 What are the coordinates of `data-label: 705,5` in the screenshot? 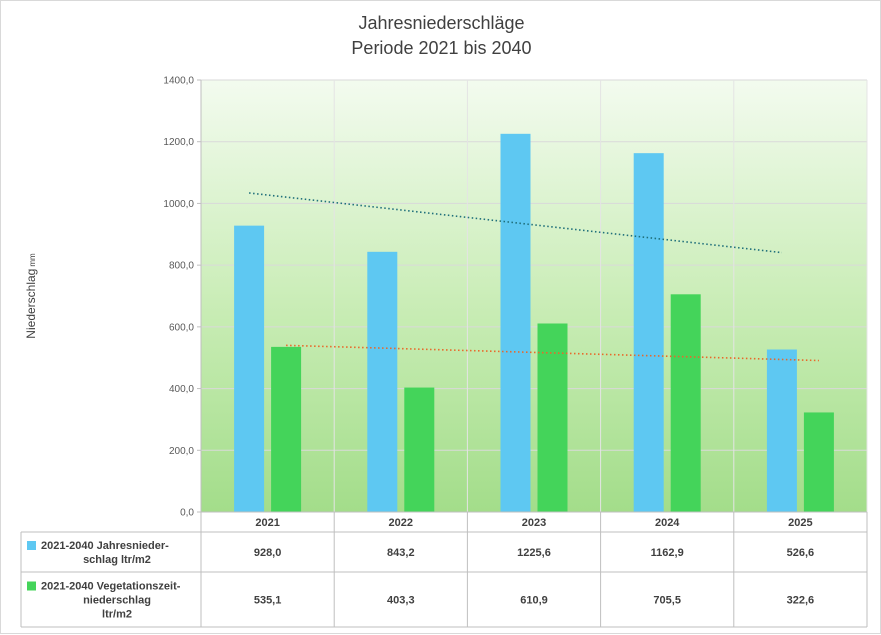 It's located at (667, 601).